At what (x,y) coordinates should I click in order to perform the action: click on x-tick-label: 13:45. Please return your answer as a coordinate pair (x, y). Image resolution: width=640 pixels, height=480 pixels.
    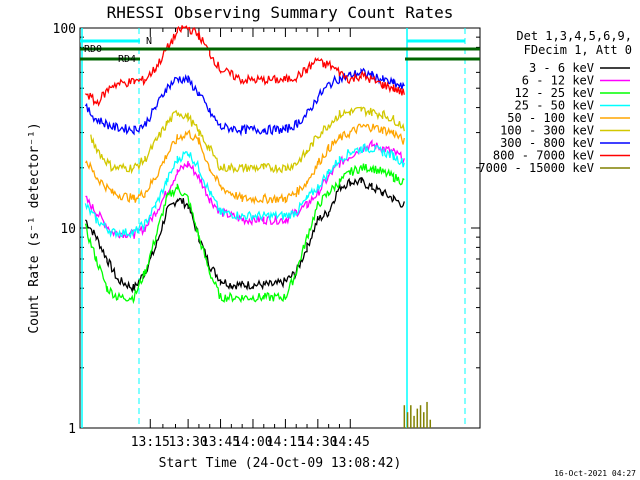
    Looking at the image, I should click on (220, 442).